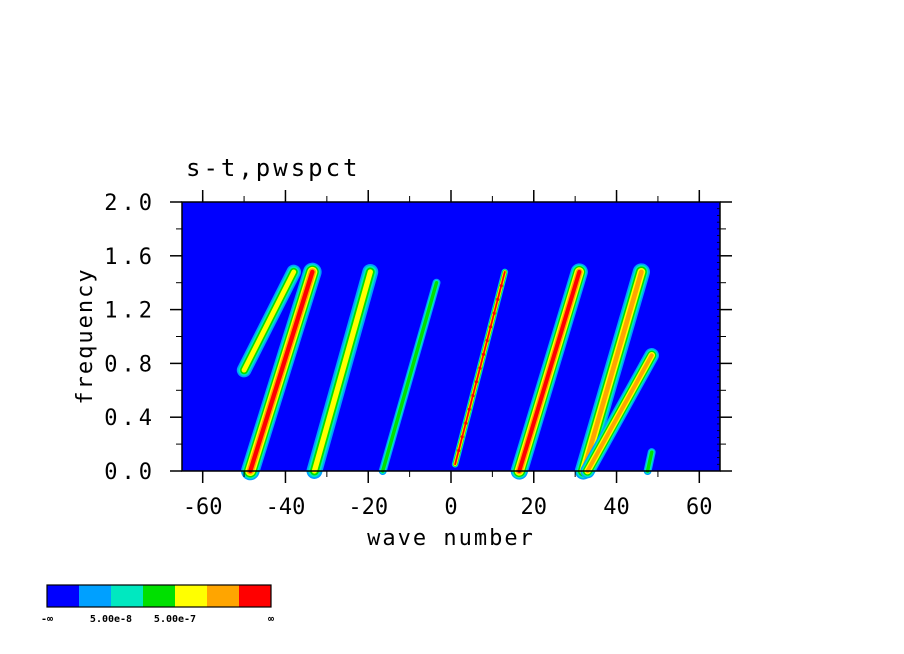 The image size is (904, 654). I want to click on y-tick-label: 2.0, so click(130, 203).